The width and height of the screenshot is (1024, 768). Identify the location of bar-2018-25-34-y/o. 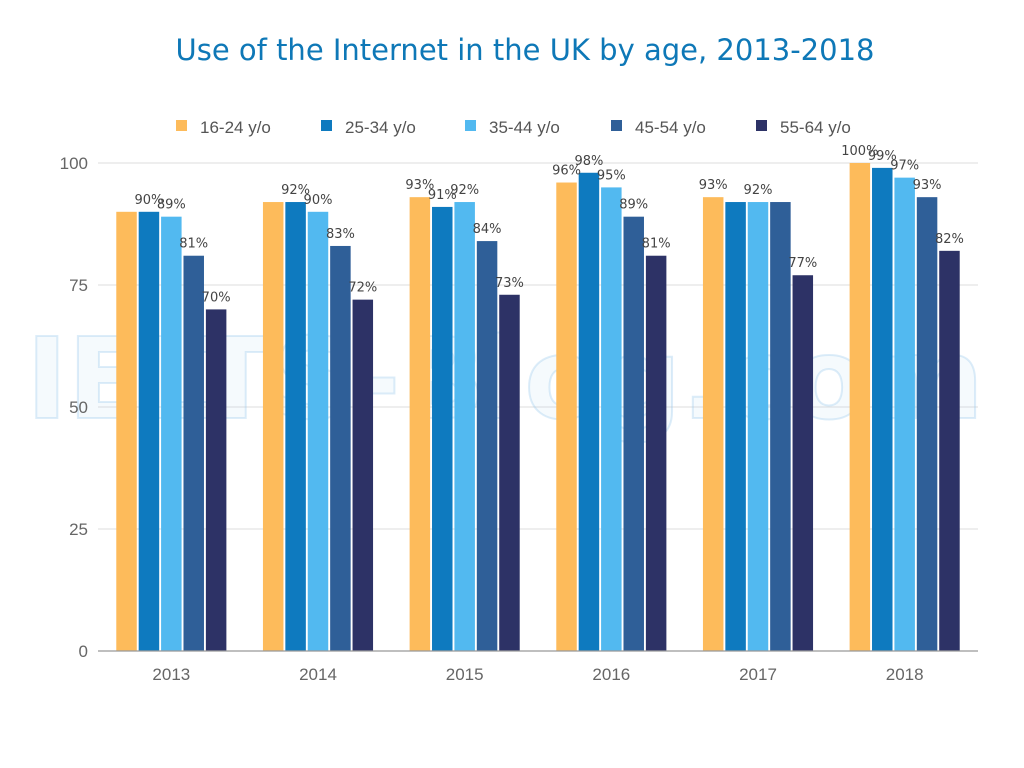
(882, 409).